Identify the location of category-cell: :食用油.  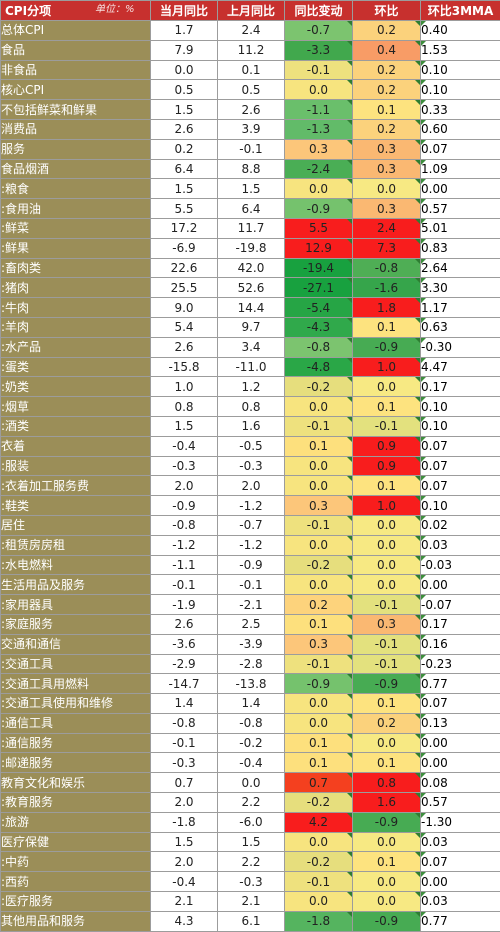
(76, 209).